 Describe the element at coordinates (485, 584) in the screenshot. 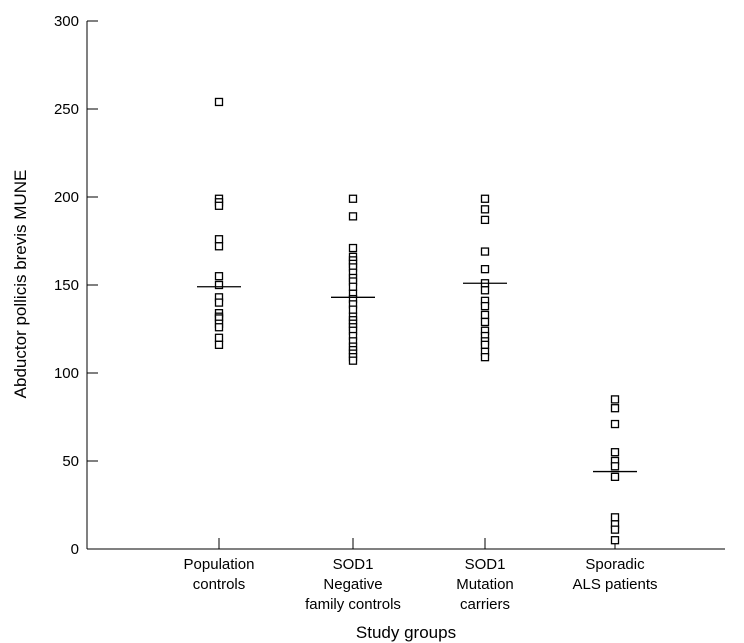

I see `x-category-label: SOD1 Mutation carriers` at that location.